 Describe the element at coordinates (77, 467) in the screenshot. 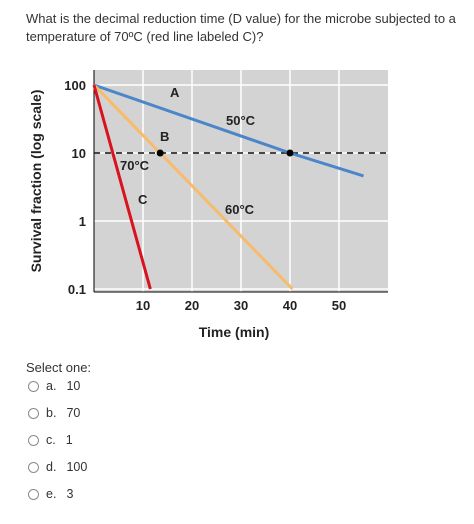

I see `option-d-value: 100` at that location.